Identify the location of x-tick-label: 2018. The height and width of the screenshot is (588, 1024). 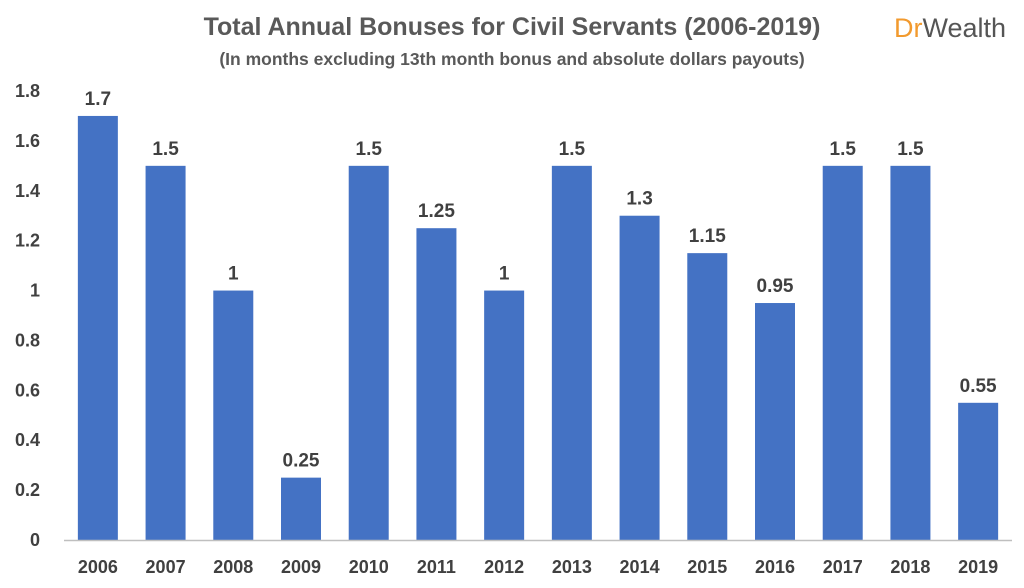
(910, 567).